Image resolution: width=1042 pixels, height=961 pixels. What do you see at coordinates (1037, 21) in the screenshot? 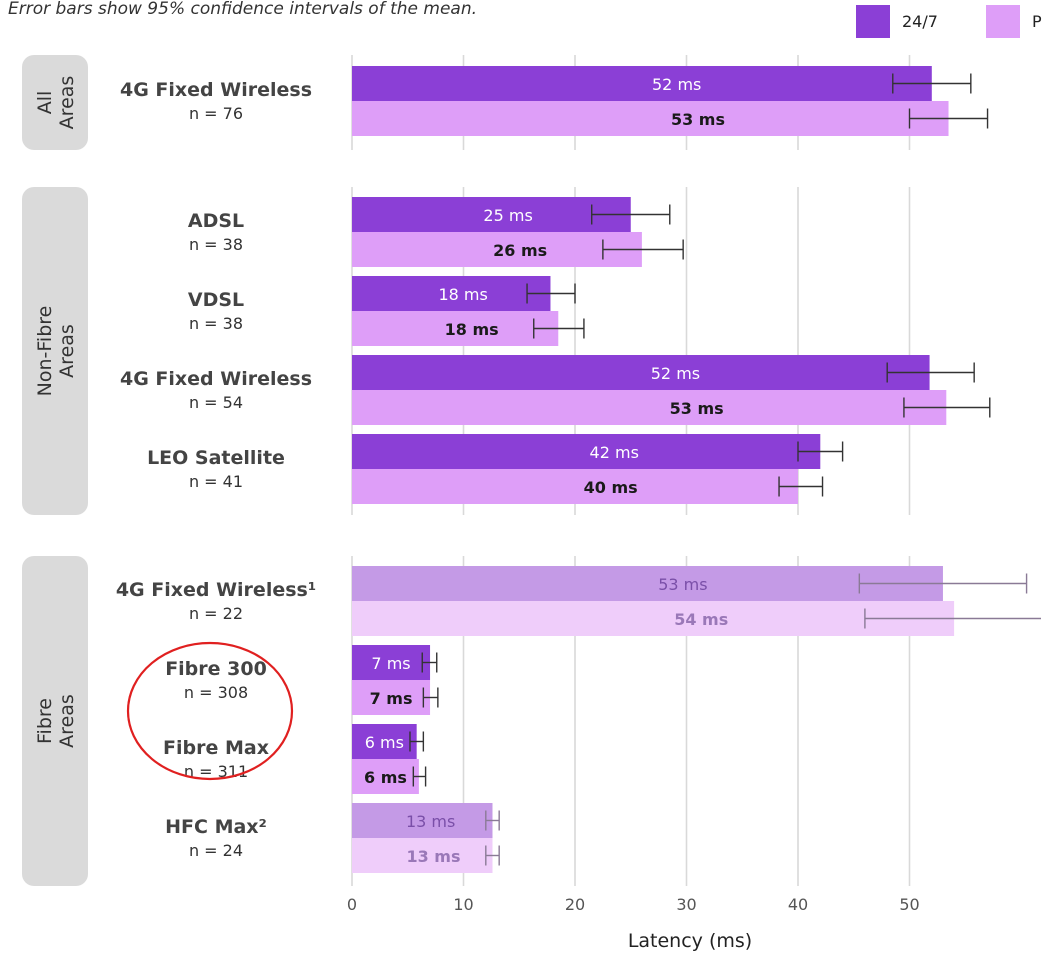
I see `legend-label: Peak` at bounding box center [1037, 21].